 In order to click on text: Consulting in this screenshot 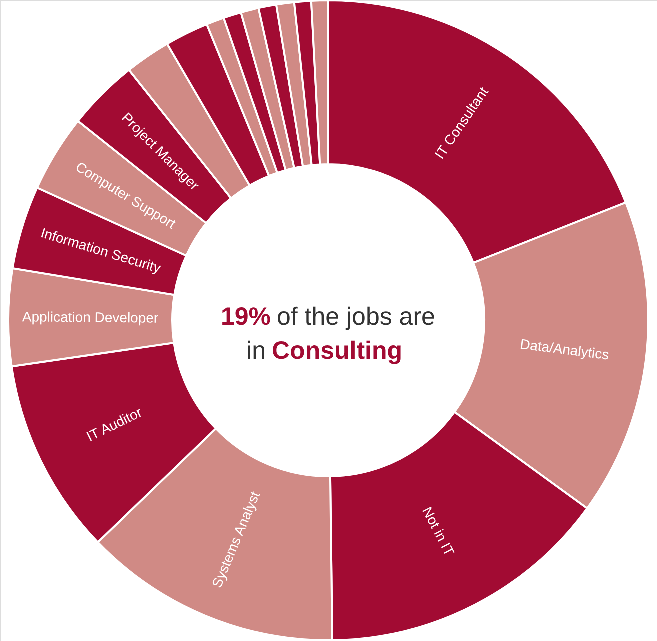, I will do `click(337, 351)`.